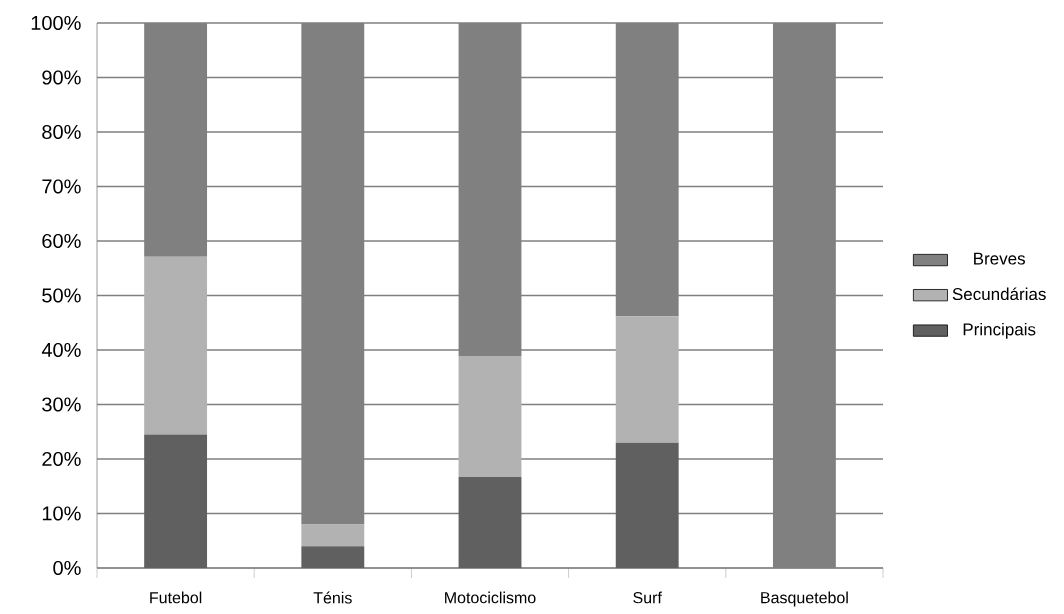 The width and height of the screenshot is (1064, 614). What do you see at coordinates (61, 295) in the screenshot?
I see `y-tick-label: 50%` at bounding box center [61, 295].